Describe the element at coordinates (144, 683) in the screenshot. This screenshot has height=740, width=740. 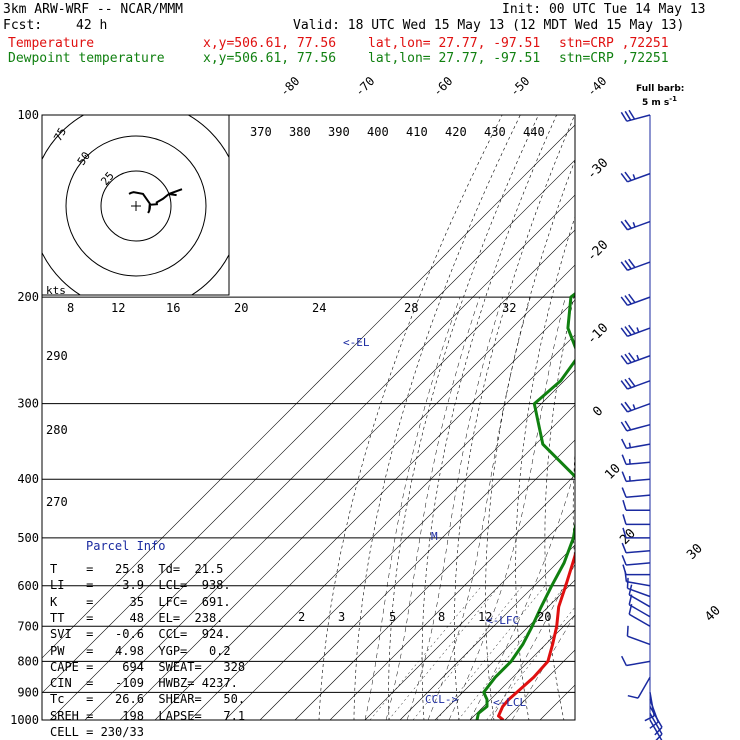
I see `parcel-info-row: CIN = -109 HWBZ= 4237.` at that location.